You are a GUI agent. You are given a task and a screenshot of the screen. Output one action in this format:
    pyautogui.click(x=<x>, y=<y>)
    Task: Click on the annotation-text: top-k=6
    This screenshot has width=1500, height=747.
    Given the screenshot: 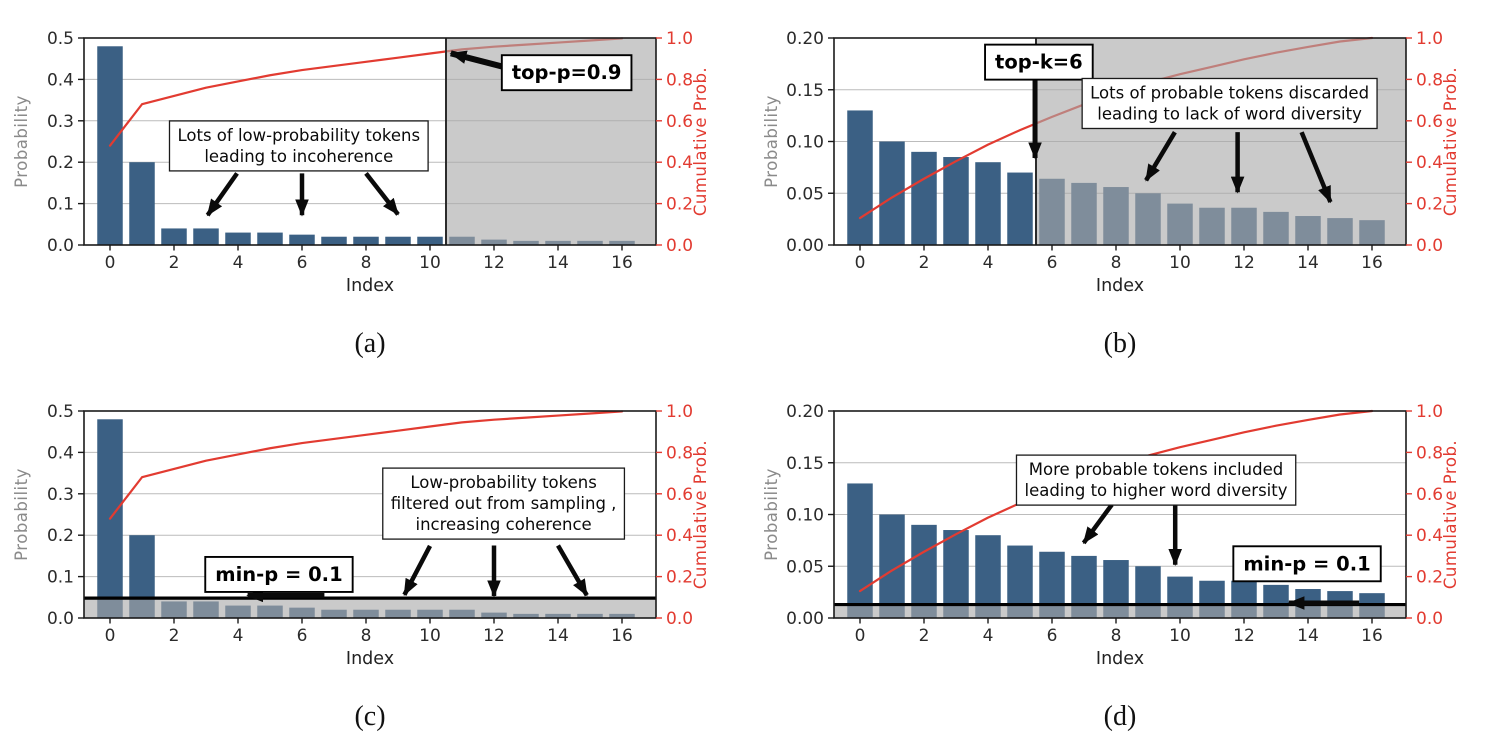 What is the action you would take?
    pyautogui.click(x=1039, y=62)
    